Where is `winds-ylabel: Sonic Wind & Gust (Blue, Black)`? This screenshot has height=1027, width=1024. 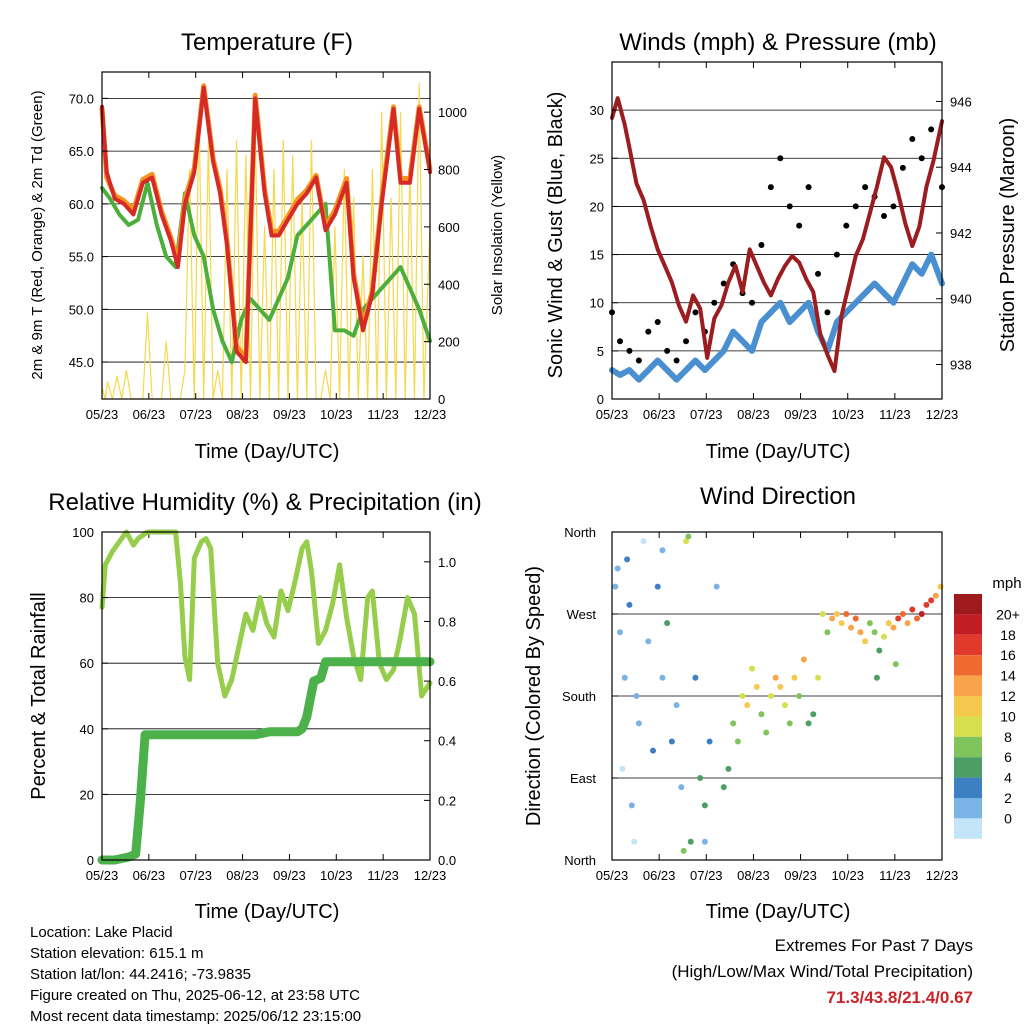
winds-ylabel: Sonic Wind & Gust (Blue, Black) is located at coordinates (556, 235).